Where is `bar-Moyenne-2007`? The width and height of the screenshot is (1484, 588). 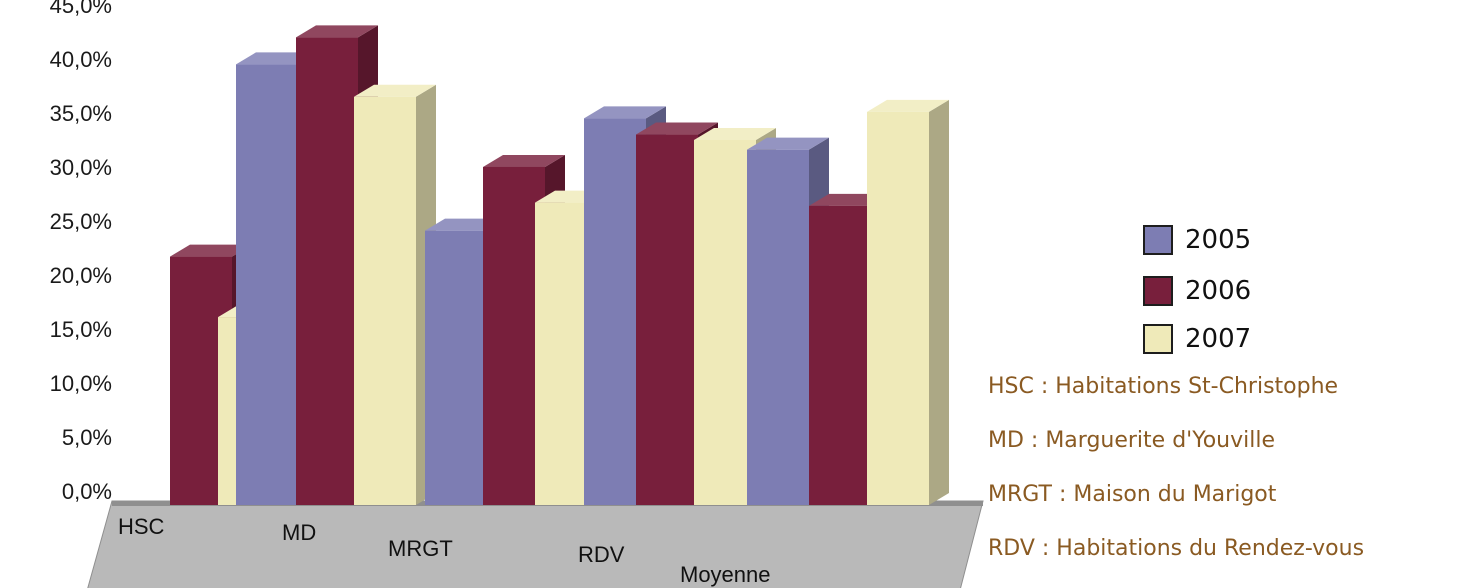
bar-Moyenne-2007 is located at coordinates (908, 302).